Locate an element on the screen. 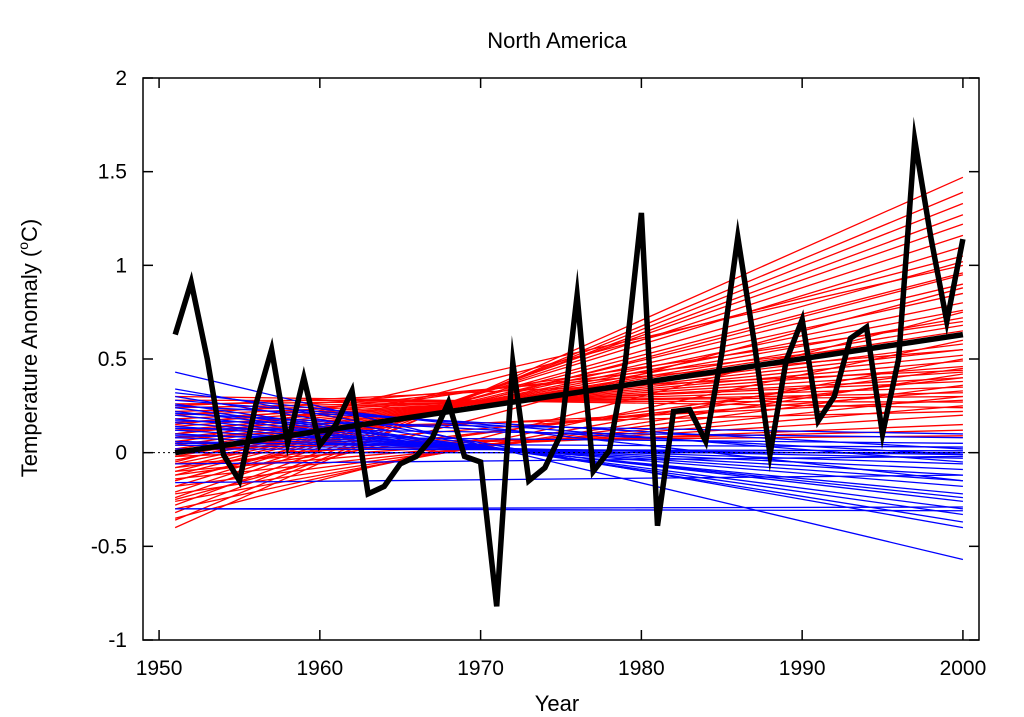 This screenshot has width=1024, height=717. y-tick-label-4: 1 is located at coordinates (121, 265).